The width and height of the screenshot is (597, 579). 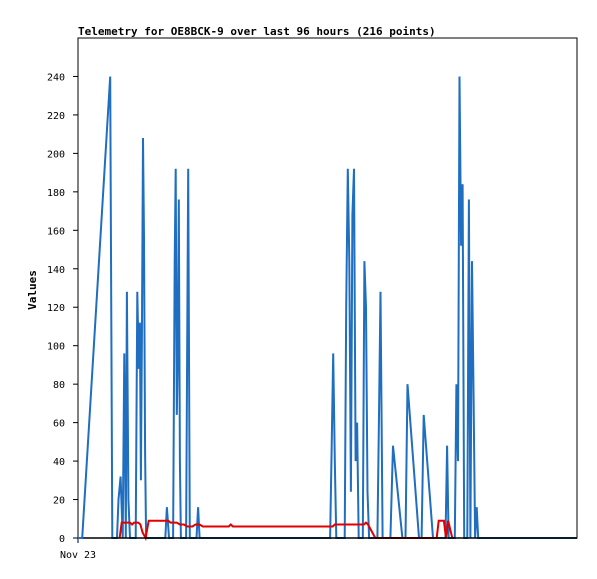 I want to click on y-tick-label: 60, so click(x=59, y=424).